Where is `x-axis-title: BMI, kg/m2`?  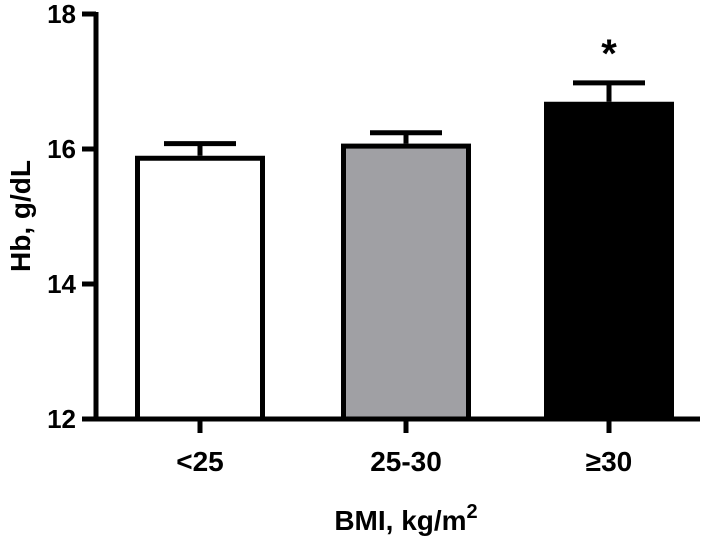
x-axis-title: BMI, kg/m2 is located at coordinates (405, 518).